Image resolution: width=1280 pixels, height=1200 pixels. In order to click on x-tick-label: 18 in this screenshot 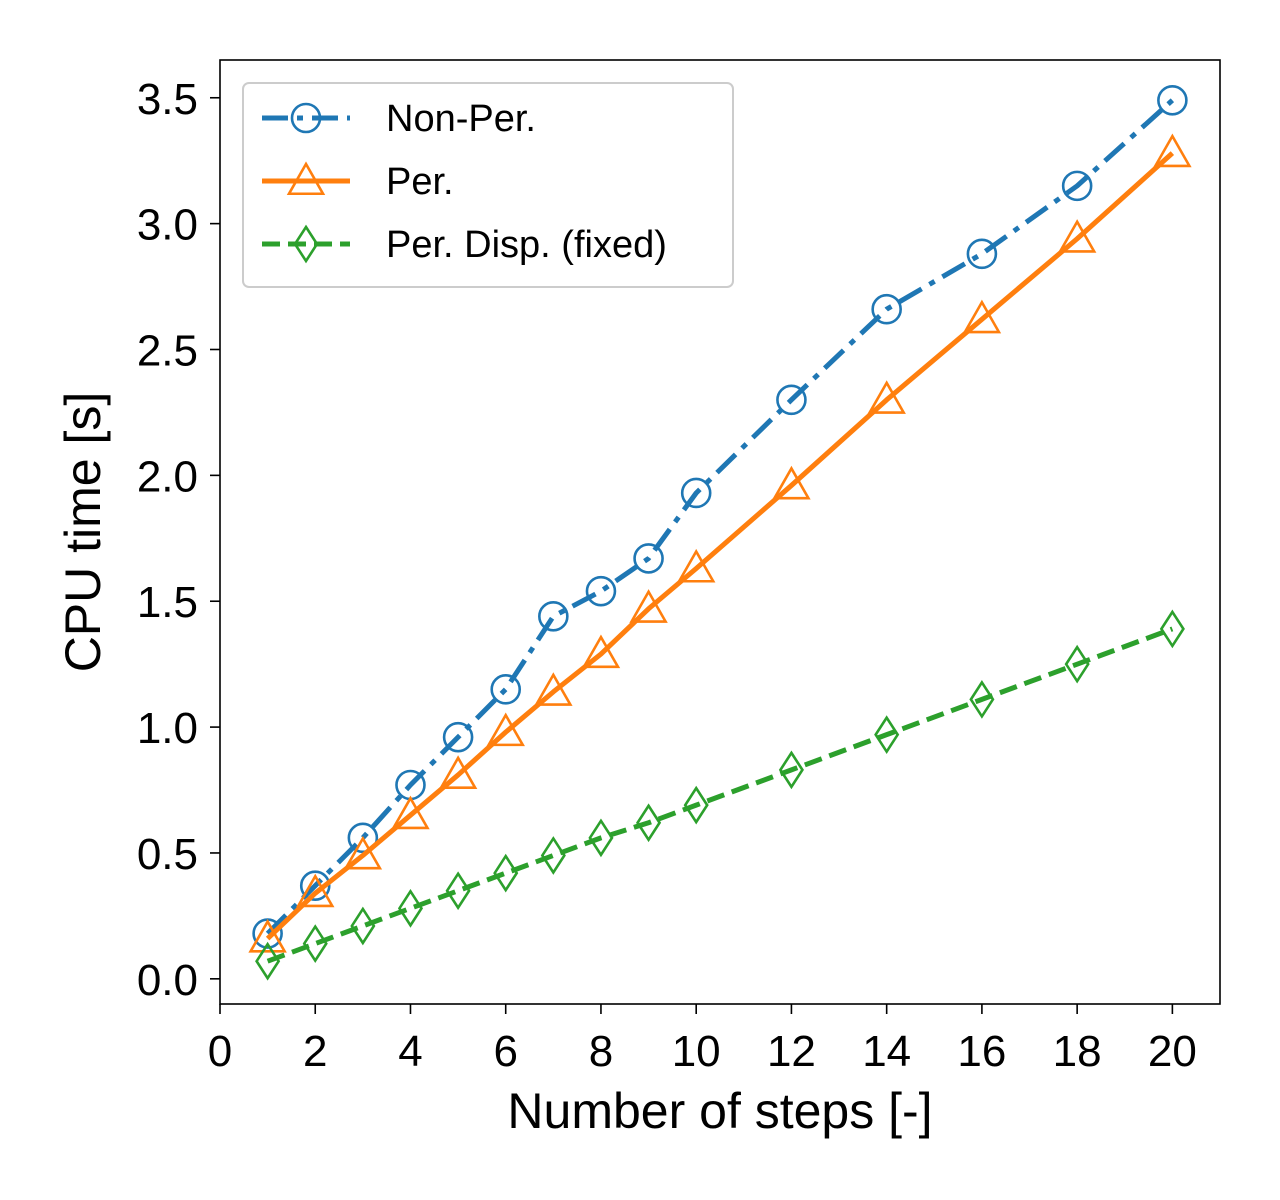, I will do `click(1077, 1051)`.